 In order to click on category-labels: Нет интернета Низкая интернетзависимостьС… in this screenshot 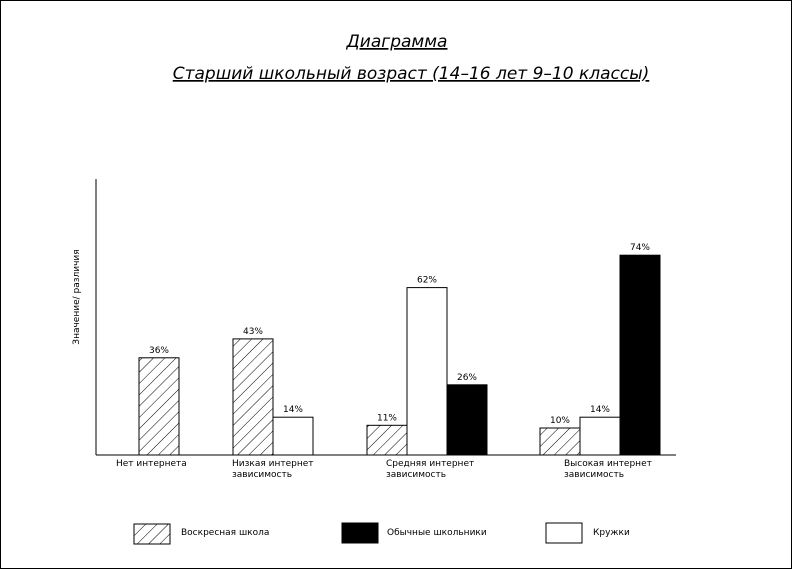, I will do `click(384, 469)`.